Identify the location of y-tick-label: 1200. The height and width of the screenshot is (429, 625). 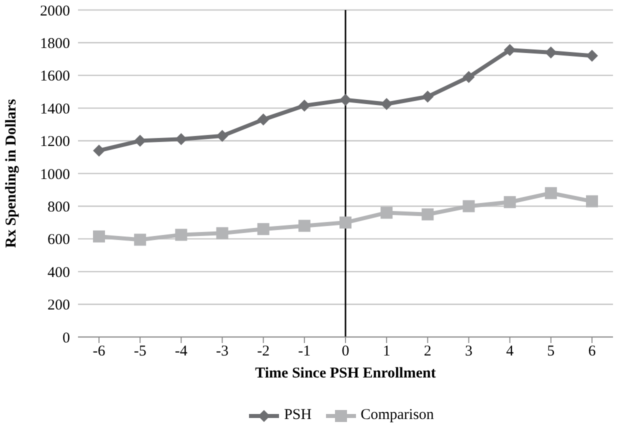
(55, 142).